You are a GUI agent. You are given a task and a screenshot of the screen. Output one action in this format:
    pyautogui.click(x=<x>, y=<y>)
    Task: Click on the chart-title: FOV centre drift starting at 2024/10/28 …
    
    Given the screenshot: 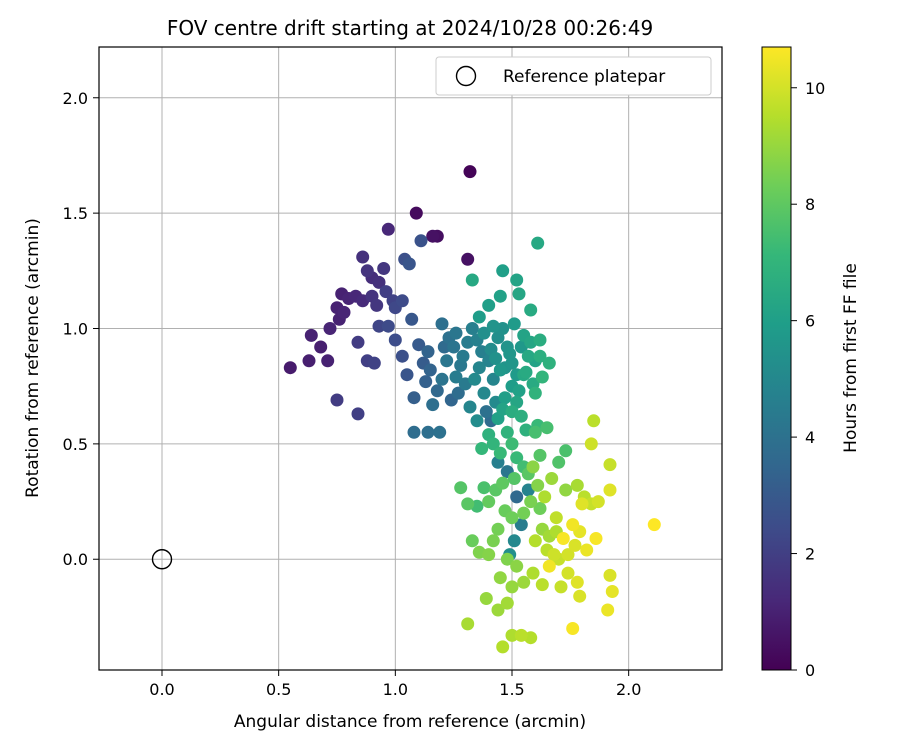 What is the action you would take?
    pyautogui.click(x=410, y=28)
    